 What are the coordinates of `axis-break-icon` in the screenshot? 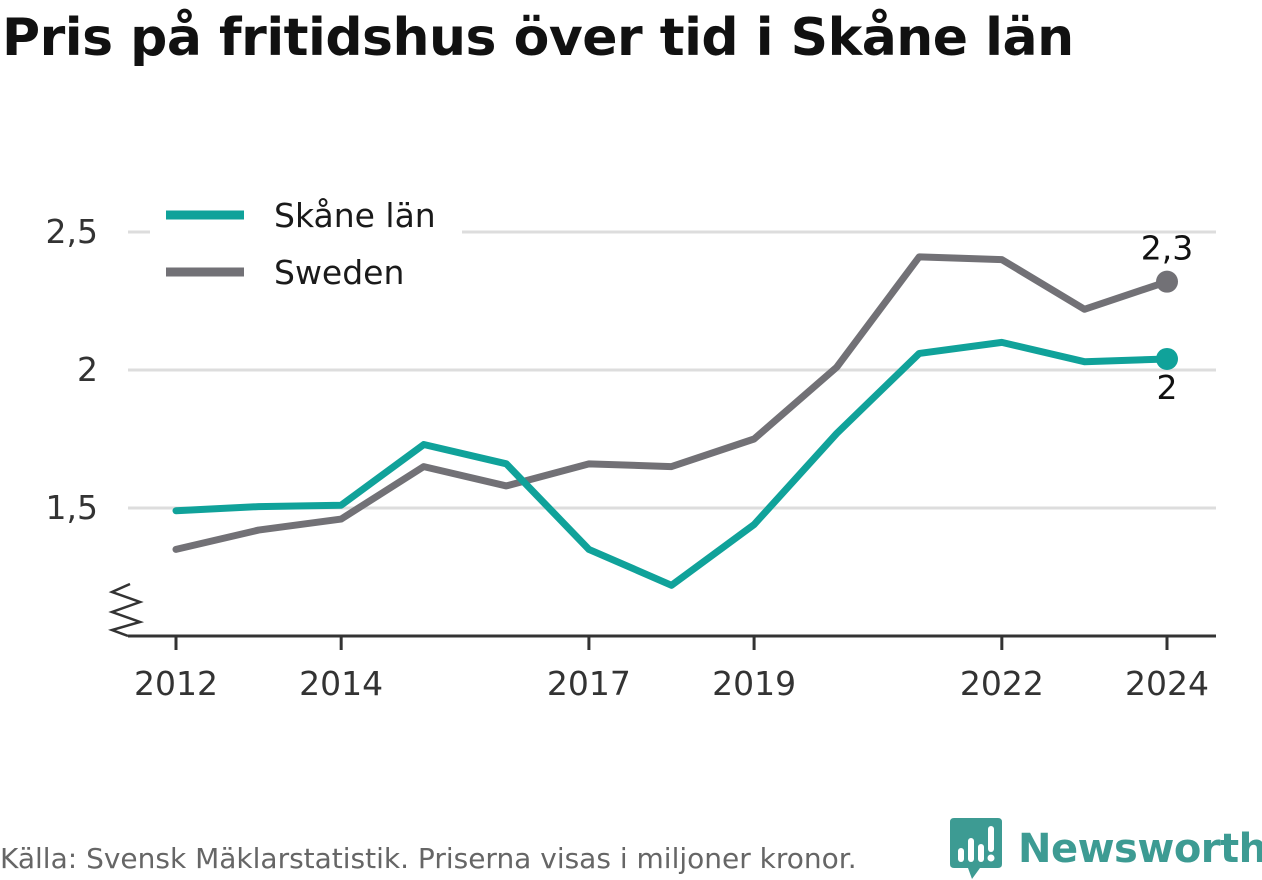 It's located at (126, 610).